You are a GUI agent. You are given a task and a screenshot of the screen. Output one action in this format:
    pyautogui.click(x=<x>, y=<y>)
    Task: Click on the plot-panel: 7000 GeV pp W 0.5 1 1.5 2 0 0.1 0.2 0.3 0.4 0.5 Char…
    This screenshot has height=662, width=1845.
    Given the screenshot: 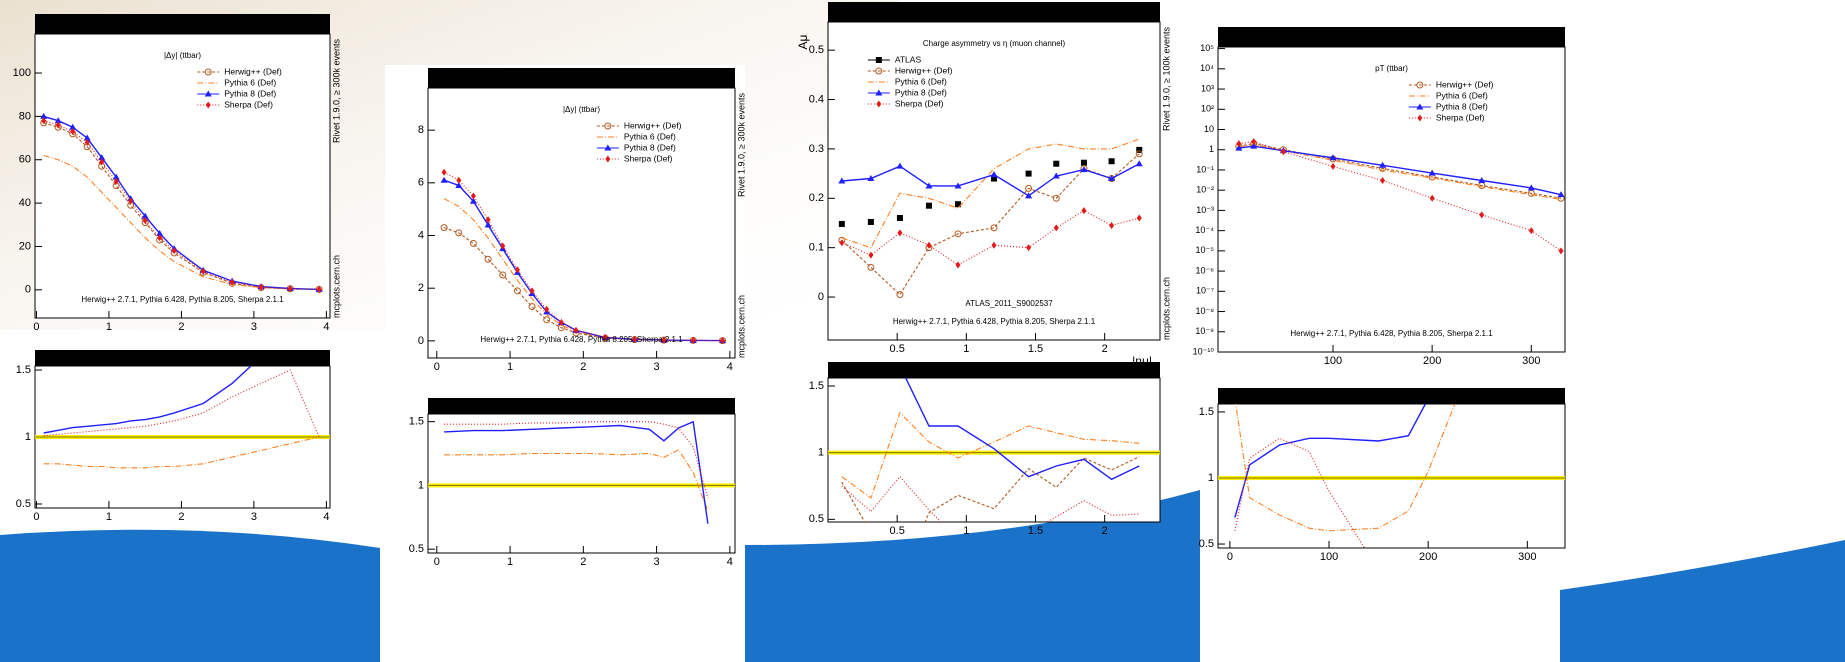 What is the action you would take?
    pyautogui.click(x=983, y=185)
    